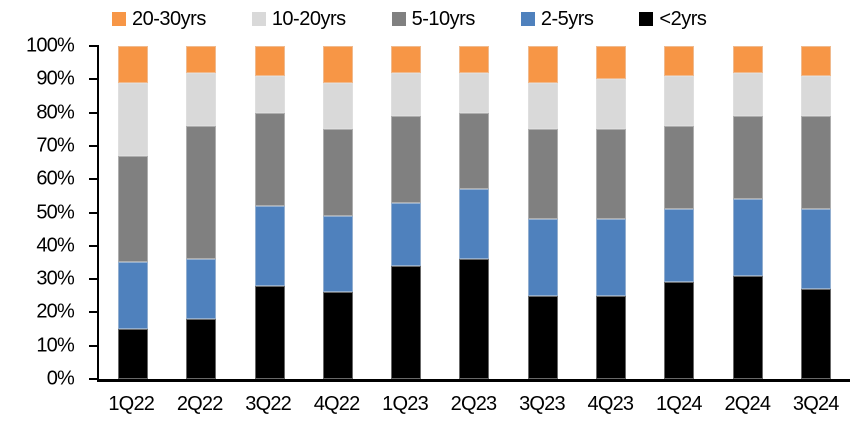  Describe the element at coordinates (55, 145) in the screenshot. I see `y-tick-label: 70%` at that location.